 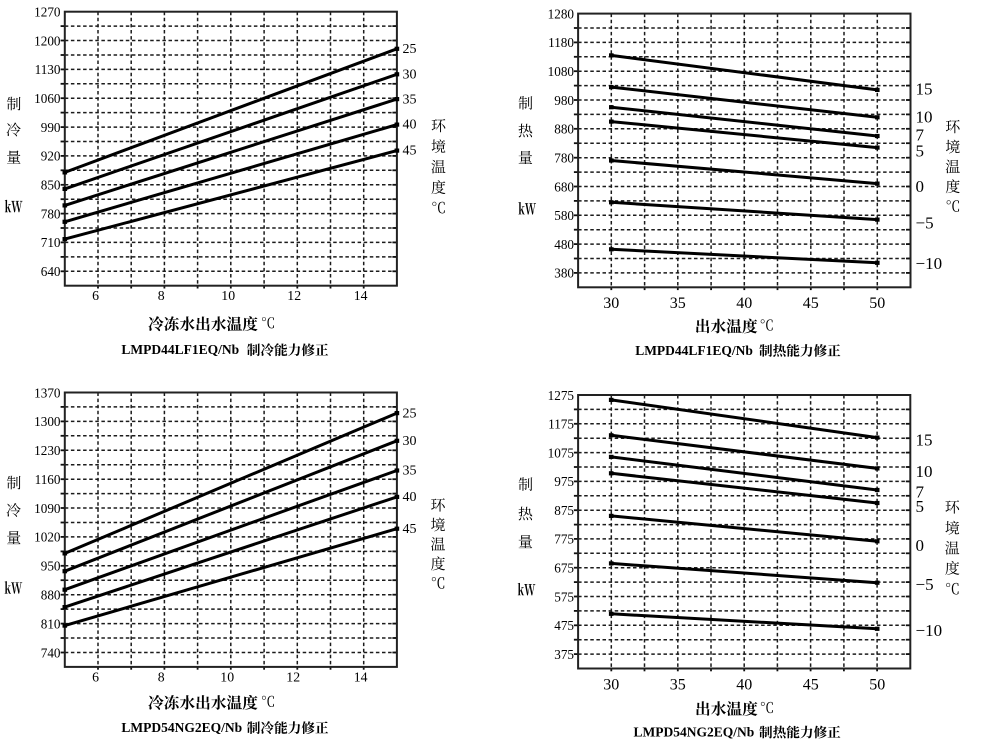 What do you see at coordinates (564, 244) in the screenshot?
I see `svg-text: 480` at bounding box center [564, 244].